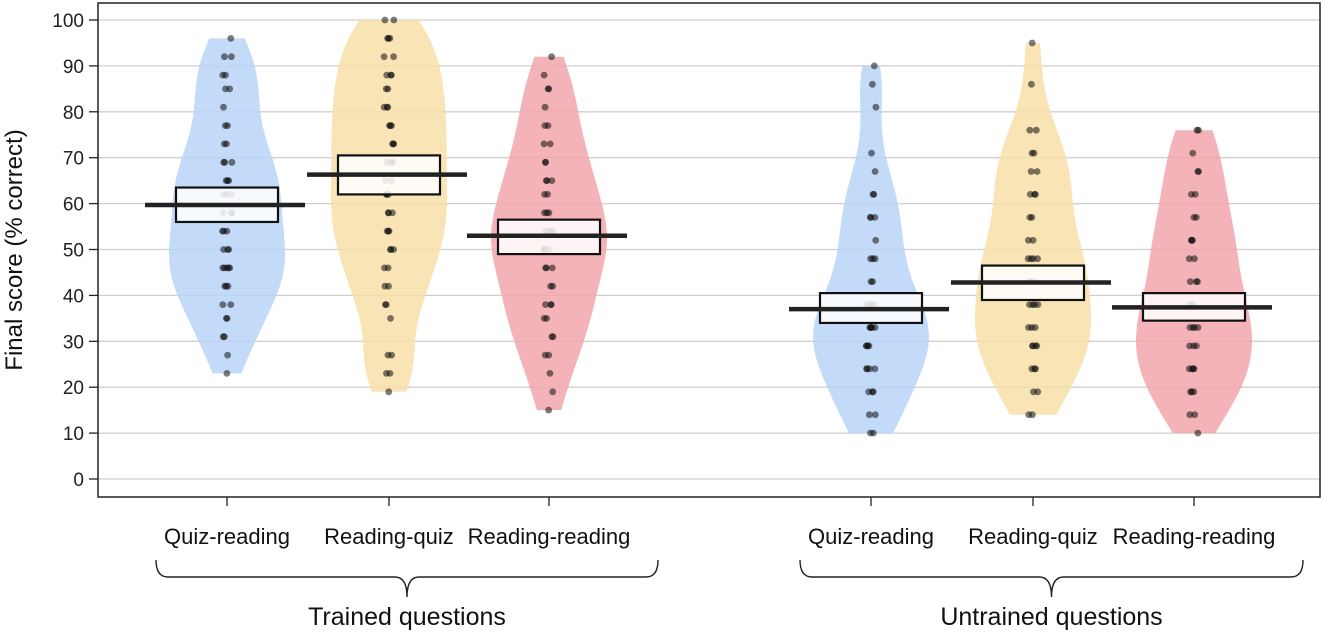  Describe the element at coordinates (549, 536) in the screenshot. I see `x-tick-label: Reading-reading` at that location.